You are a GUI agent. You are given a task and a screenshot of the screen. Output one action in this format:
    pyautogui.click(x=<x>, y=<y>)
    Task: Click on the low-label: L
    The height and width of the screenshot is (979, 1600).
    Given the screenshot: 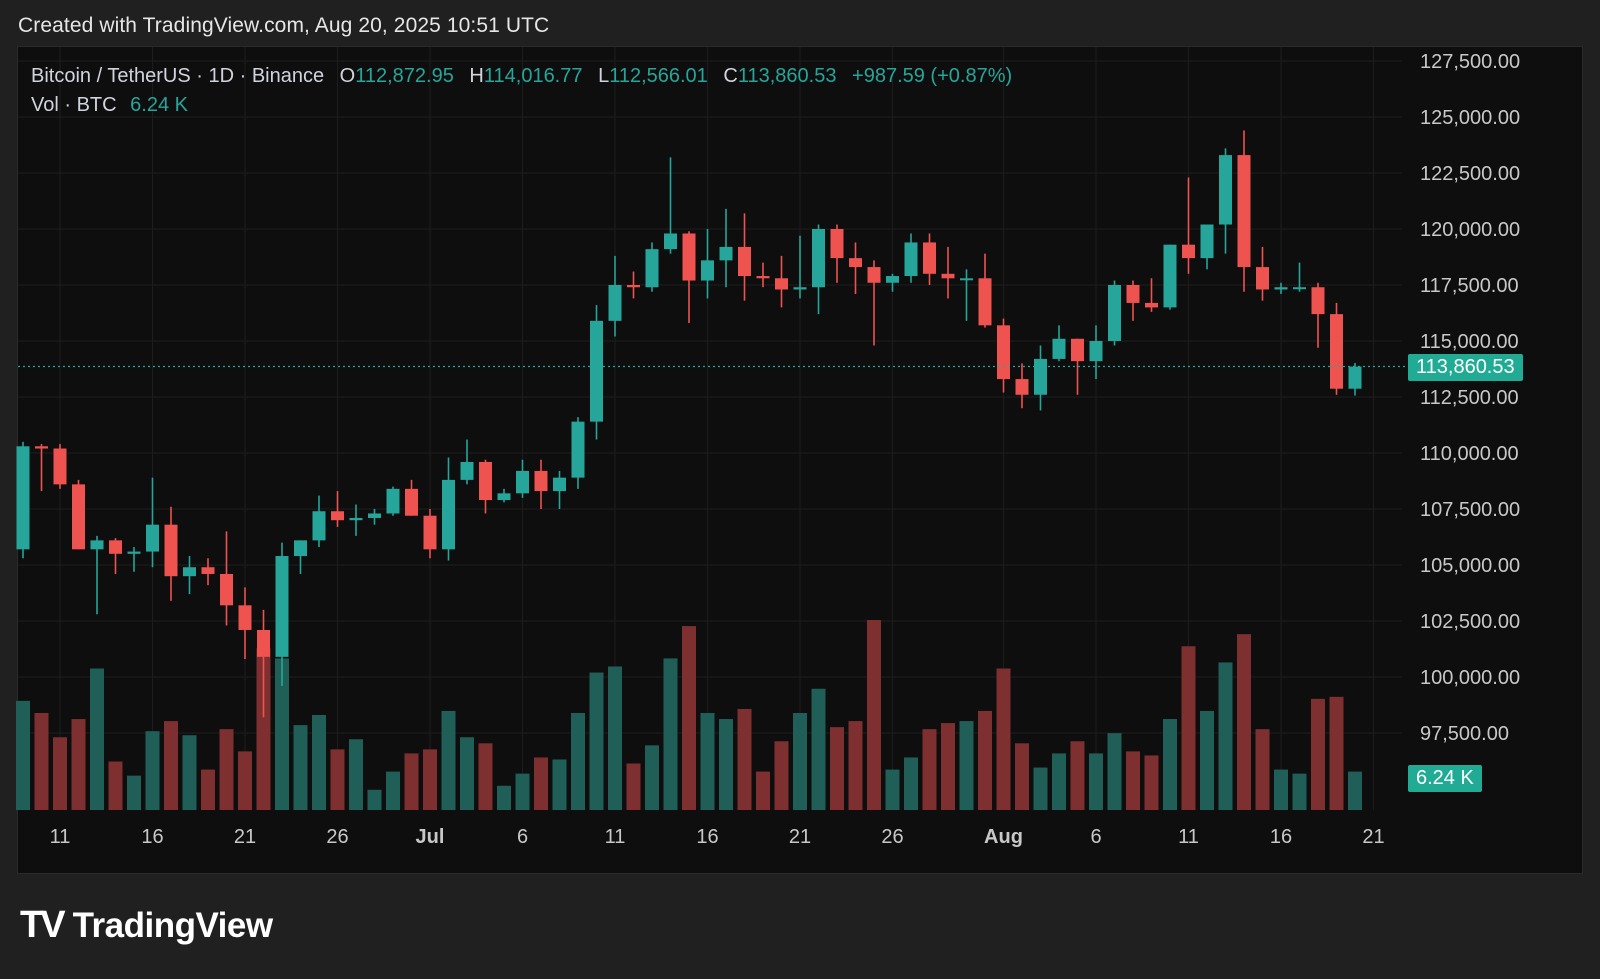 What is the action you would take?
    pyautogui.click(x=604, y=76)
    